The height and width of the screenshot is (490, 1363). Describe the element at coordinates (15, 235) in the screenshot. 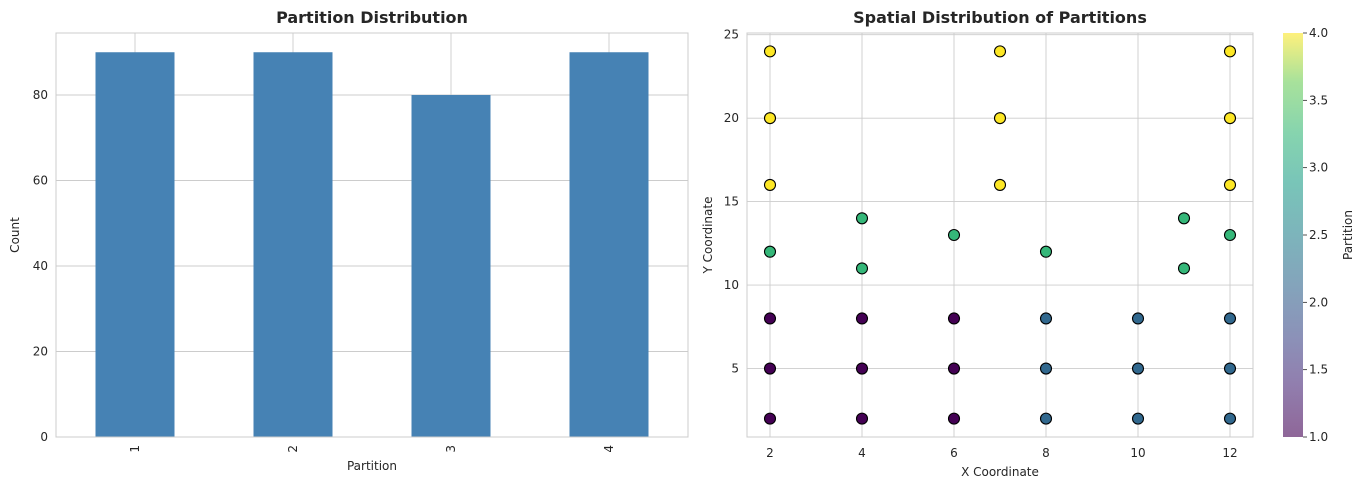

I see `bar-chart-ylabel: Count` at that location.